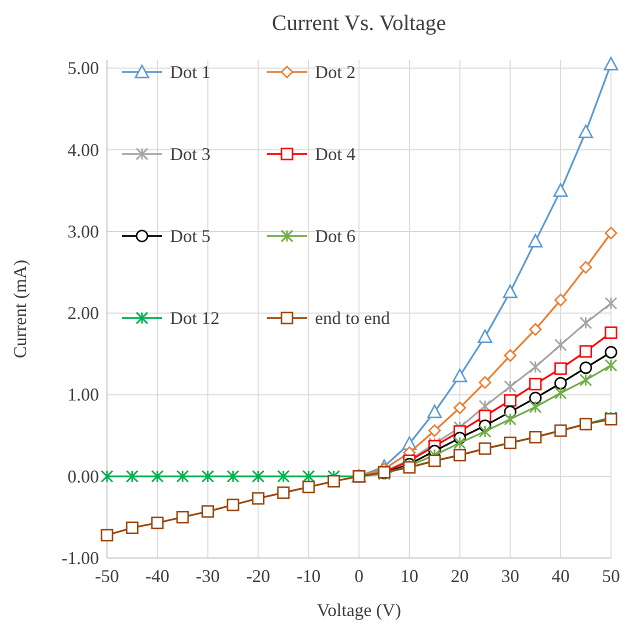 This screenshot has height=628, width=633. What do you see at coordinates (107, 576) in the screenshot?
I see `x-tick-label: -50` at bounding box center [107, 576].